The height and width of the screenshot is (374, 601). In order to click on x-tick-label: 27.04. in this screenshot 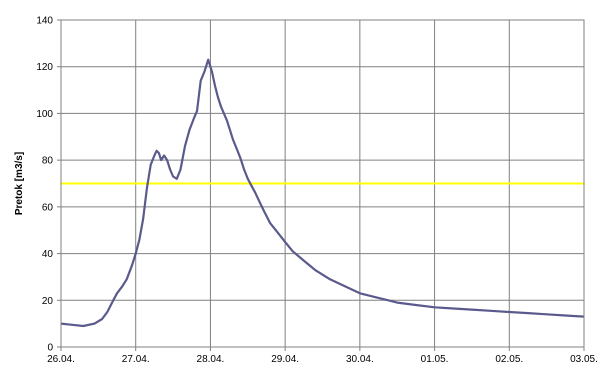, I will do `click(136, 359)`.